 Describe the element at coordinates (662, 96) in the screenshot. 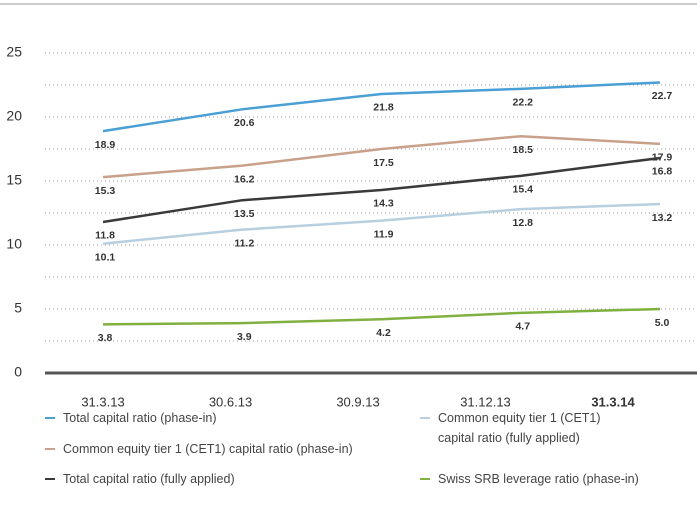

I see `data-label: 22.7` at that location.